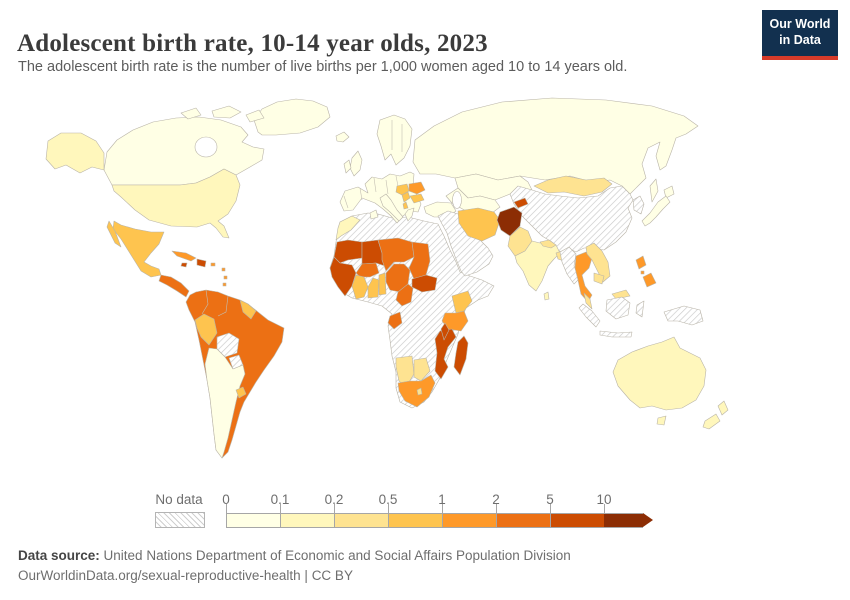 This screenshot has height=600, width=850. Describe the element at coordinates (373, 288) in the screenshot. I see `country-ghana` at that location.